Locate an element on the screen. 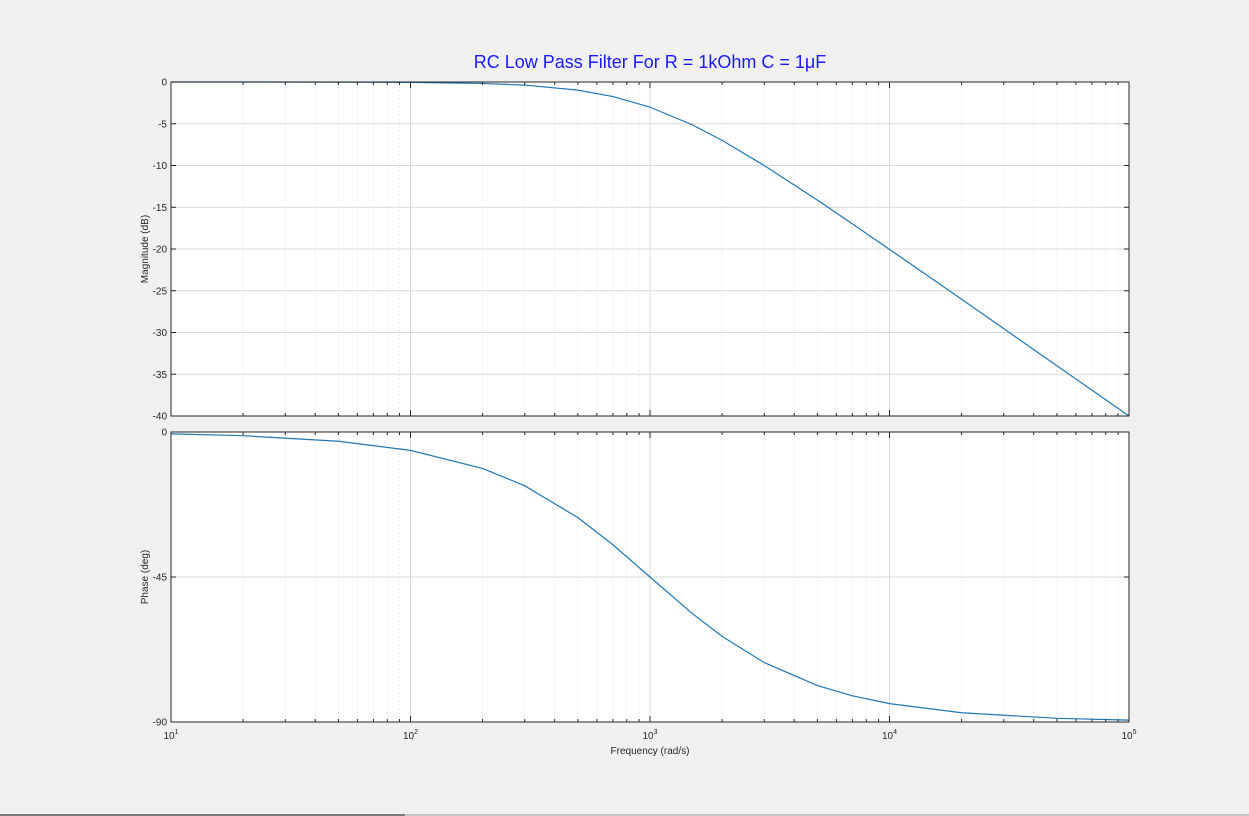 This screenshot has width=1249, height=816. phase-y-label: Phase (deg) is located at coordinates (145, 577).